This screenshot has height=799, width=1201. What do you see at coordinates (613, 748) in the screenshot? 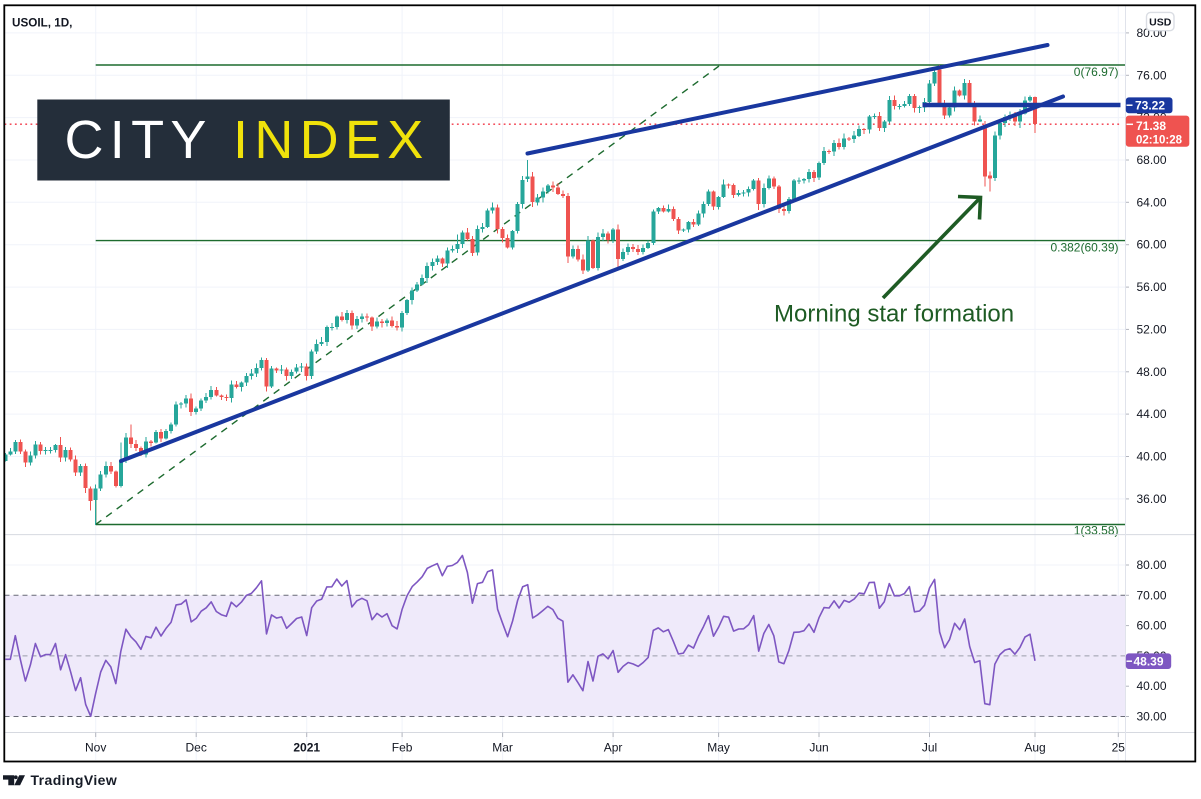
I see `svg-text: Apr` at bounding box center [613, 748].